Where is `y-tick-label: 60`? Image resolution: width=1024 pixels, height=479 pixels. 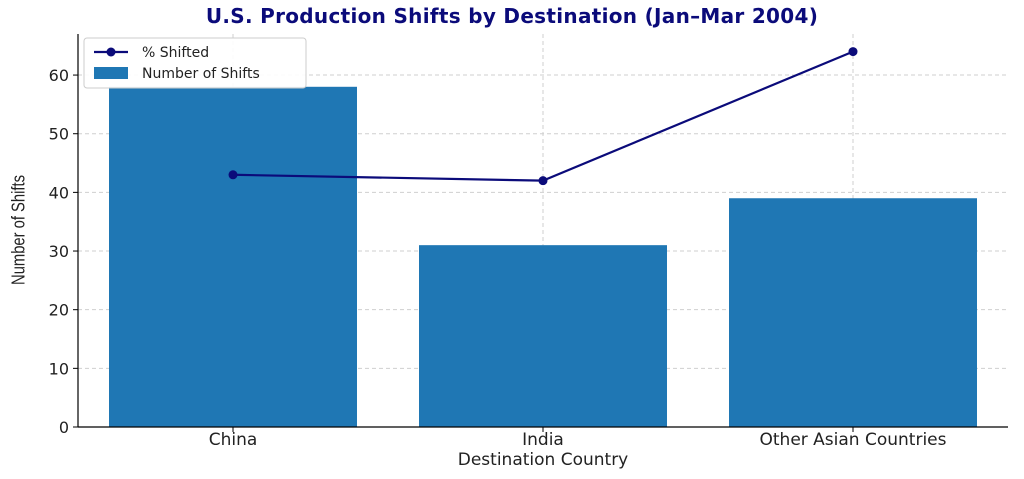
y-tick-label: 60 is located at coordinates (59, 75).